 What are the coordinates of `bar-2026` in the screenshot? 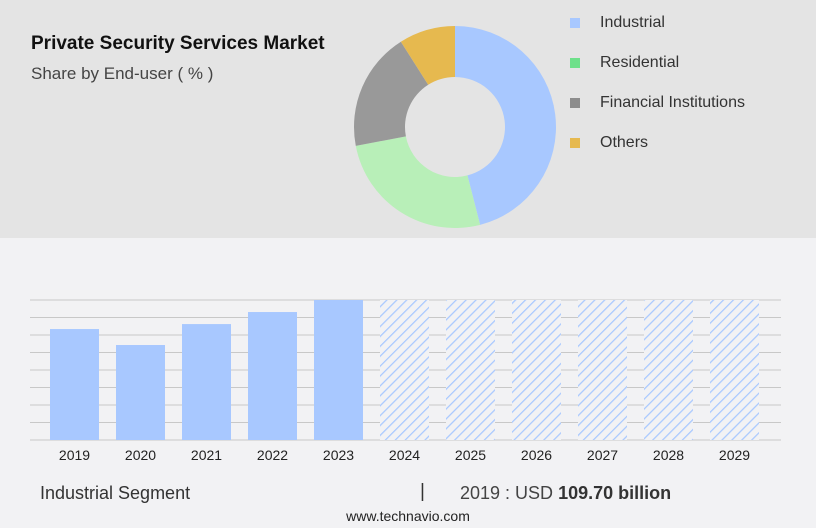 It's located at (536, 370).